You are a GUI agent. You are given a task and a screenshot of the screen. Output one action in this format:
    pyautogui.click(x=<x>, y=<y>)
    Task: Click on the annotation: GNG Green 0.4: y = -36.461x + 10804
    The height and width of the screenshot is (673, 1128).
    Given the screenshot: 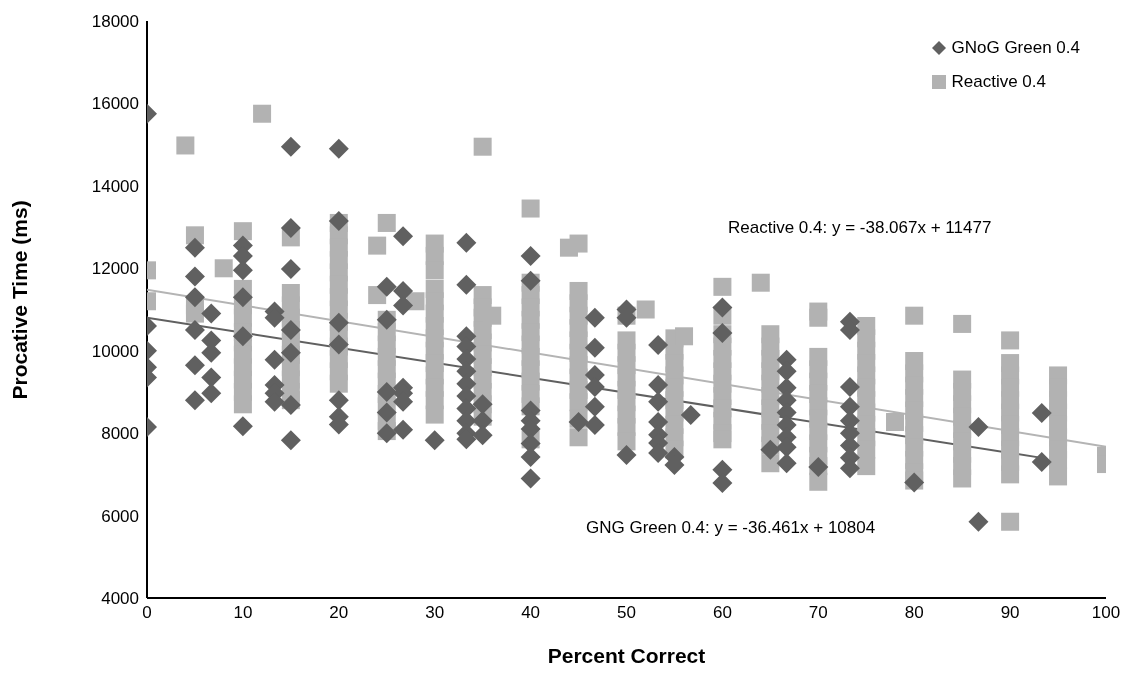 What is the action you would take?
    pyautogui.click(x=731, y=528)
    